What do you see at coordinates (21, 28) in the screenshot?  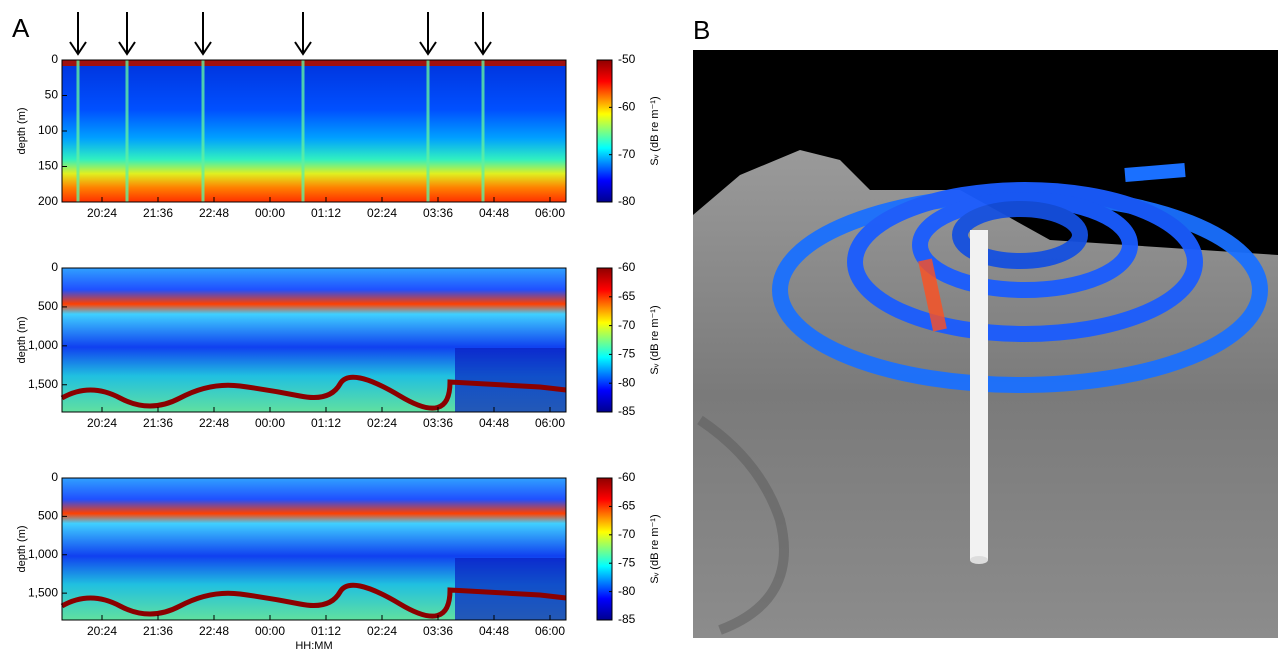 I see `panel-label: A` at bounding box center [21, 28].